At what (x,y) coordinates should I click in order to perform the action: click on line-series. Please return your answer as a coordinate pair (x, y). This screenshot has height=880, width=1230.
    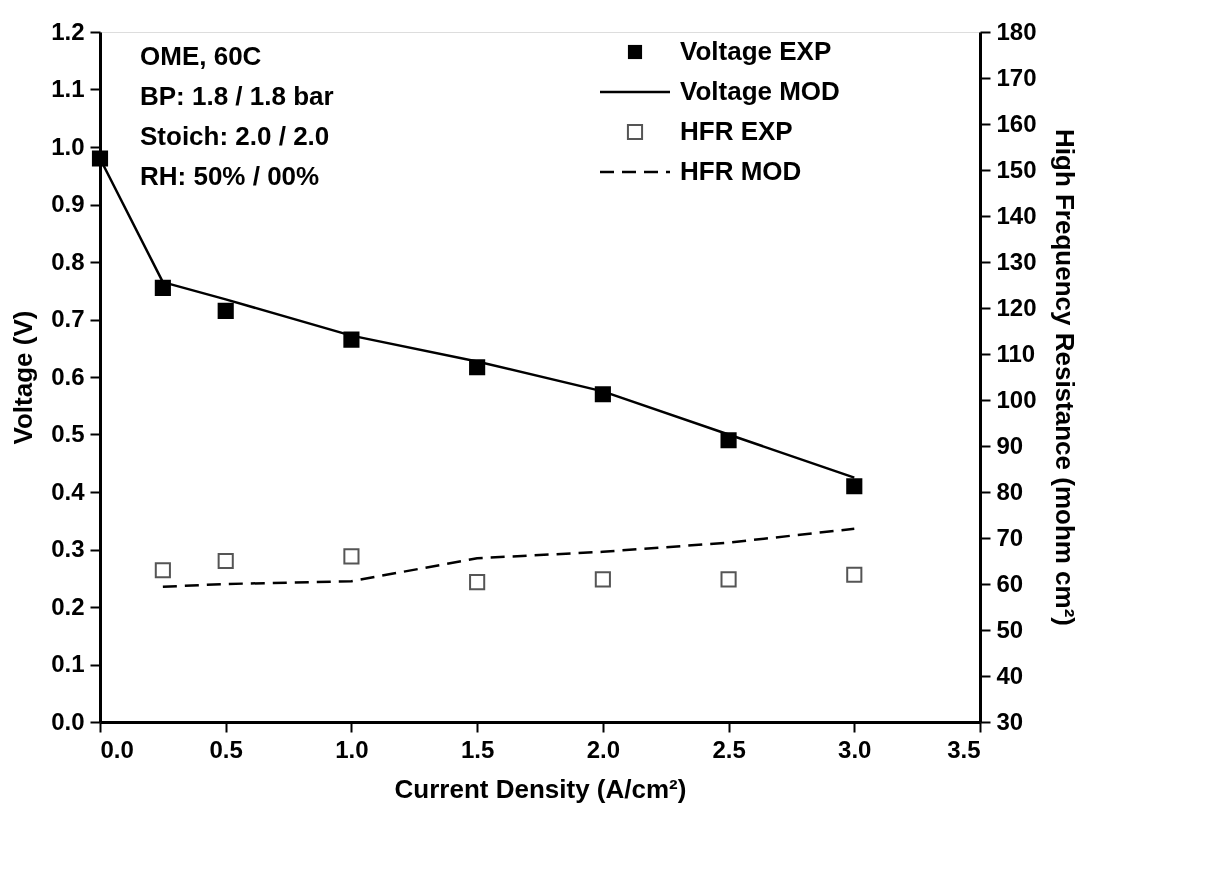
    Looking at the image, I should click on (508, 558).